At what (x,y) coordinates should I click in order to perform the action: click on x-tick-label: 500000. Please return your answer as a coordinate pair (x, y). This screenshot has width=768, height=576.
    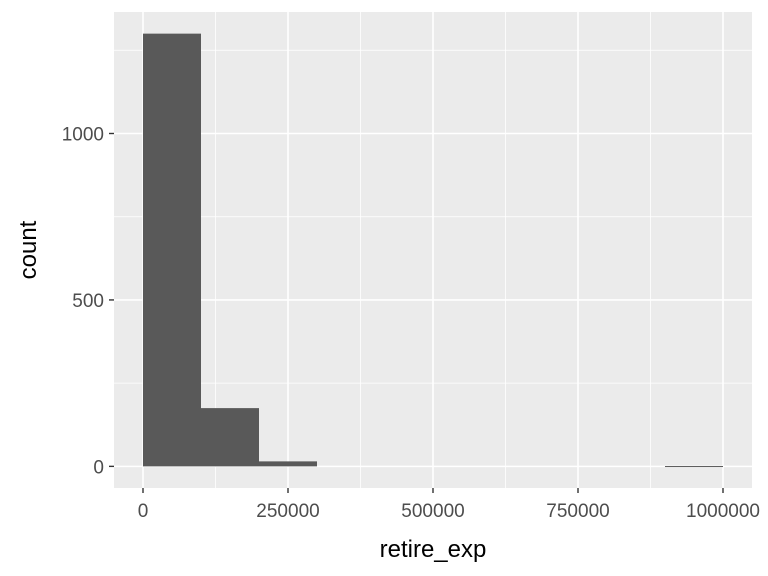
    Looking at the image, I should click on (432, 511).